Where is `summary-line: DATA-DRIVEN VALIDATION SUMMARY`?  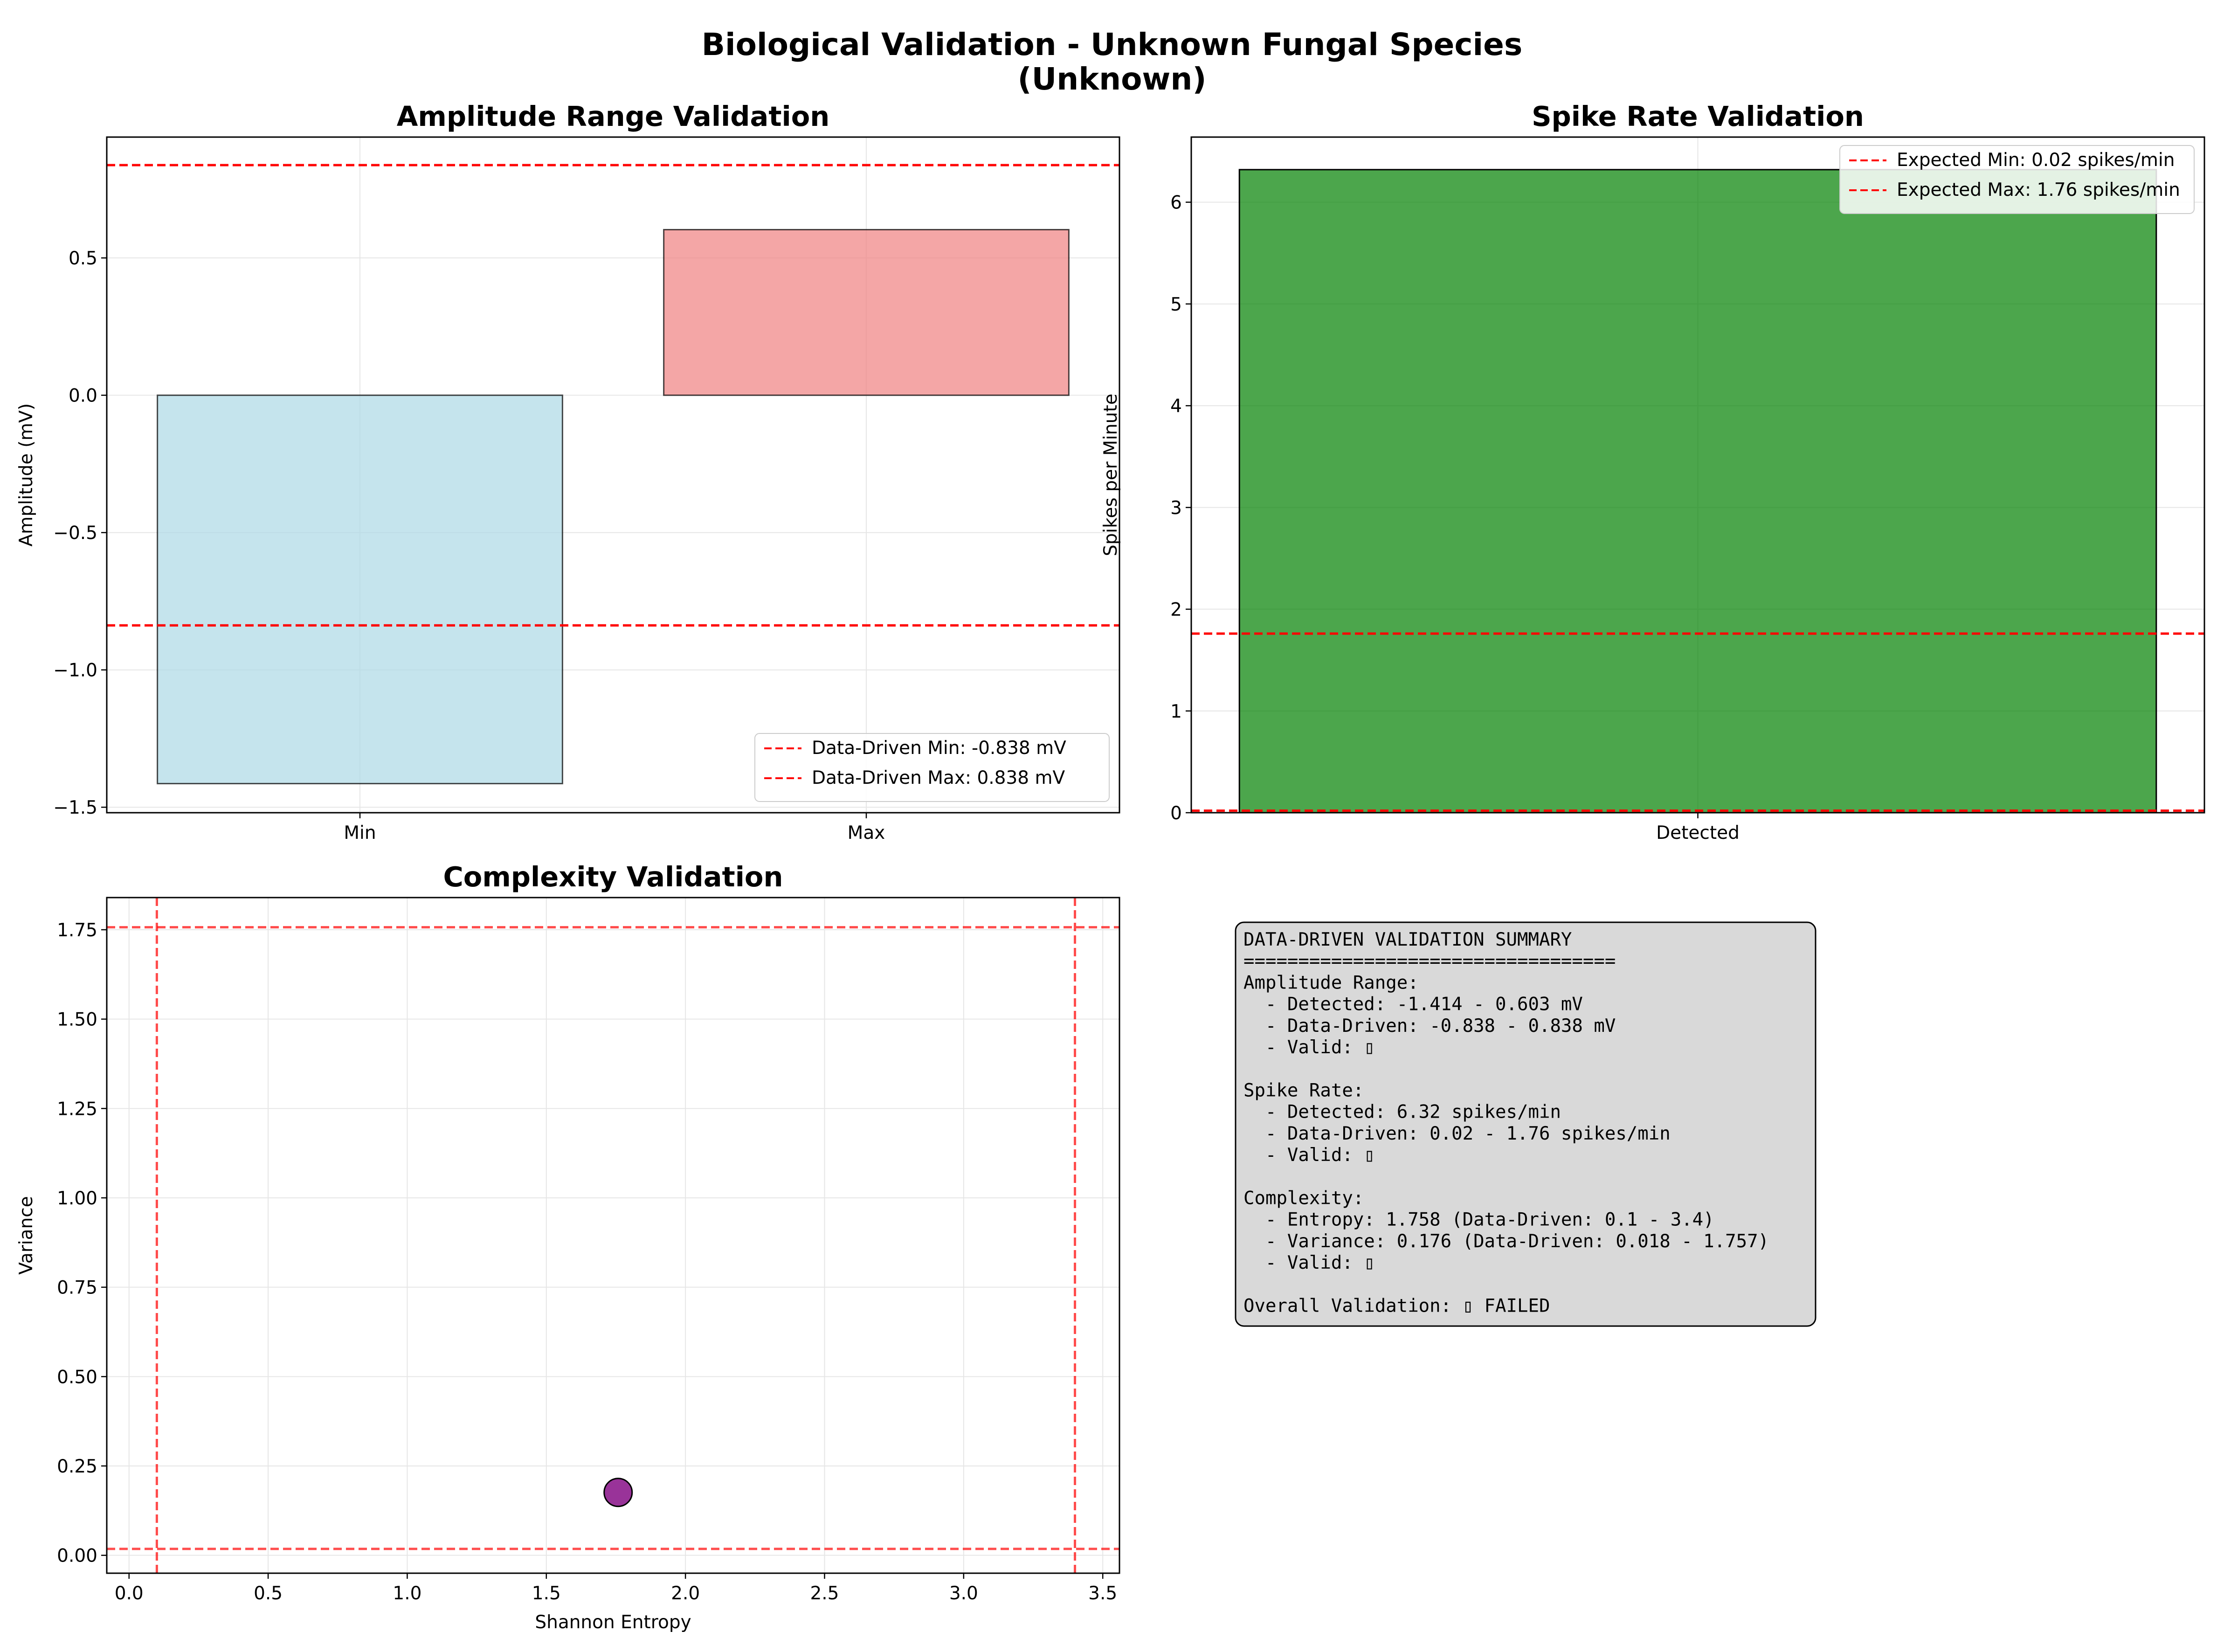
summary-line: DATA-DRIVEN VALIDATION SUMMARY is located at coordinates (1407, 939).